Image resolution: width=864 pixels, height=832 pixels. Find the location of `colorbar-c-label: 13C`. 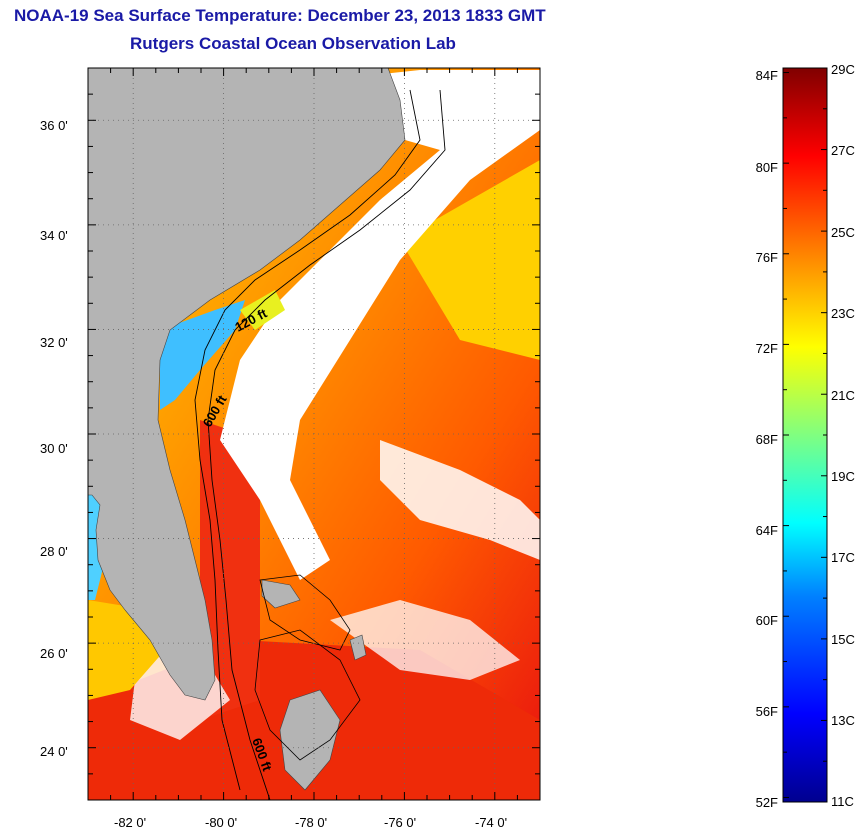

colorbar-c-label: 13C is located at coordinates (843, 720).